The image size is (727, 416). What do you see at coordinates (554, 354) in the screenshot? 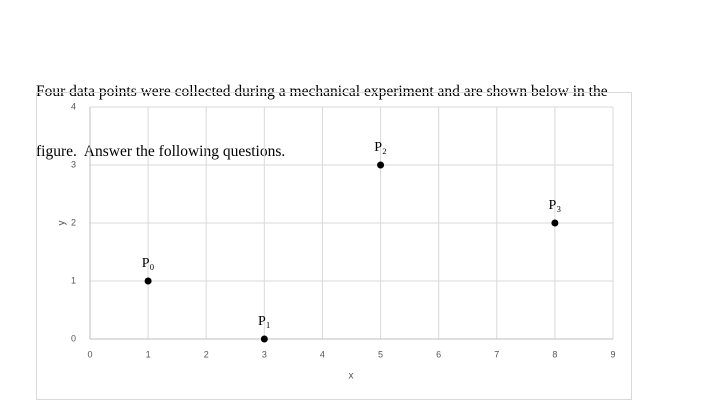
I see `x-tick-label: 8` at bounding box center [554, 354].